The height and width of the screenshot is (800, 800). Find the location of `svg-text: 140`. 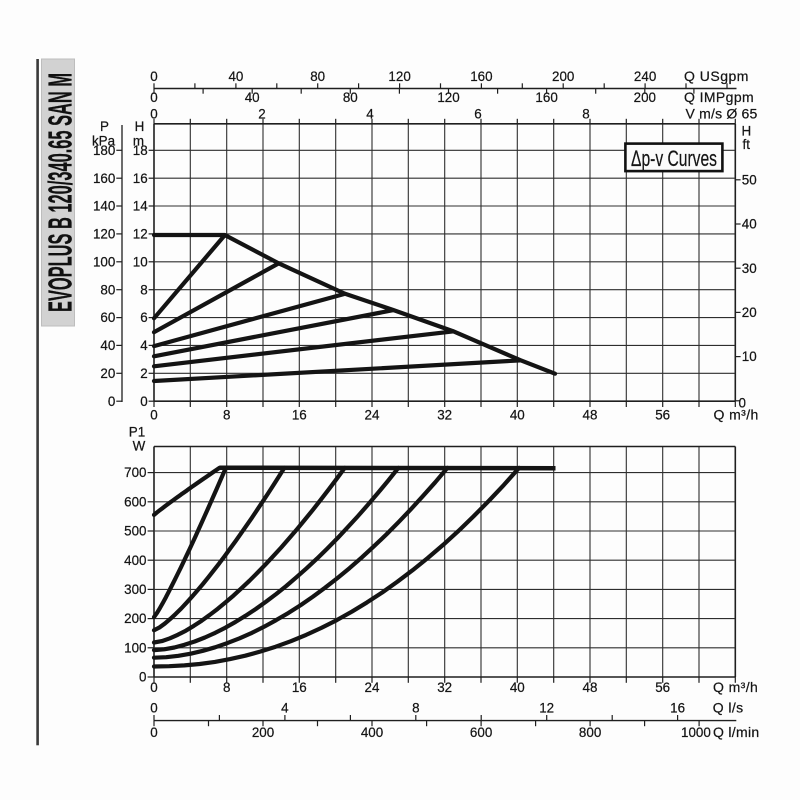

svg-text: 140 is located at coordinates (104, 206).